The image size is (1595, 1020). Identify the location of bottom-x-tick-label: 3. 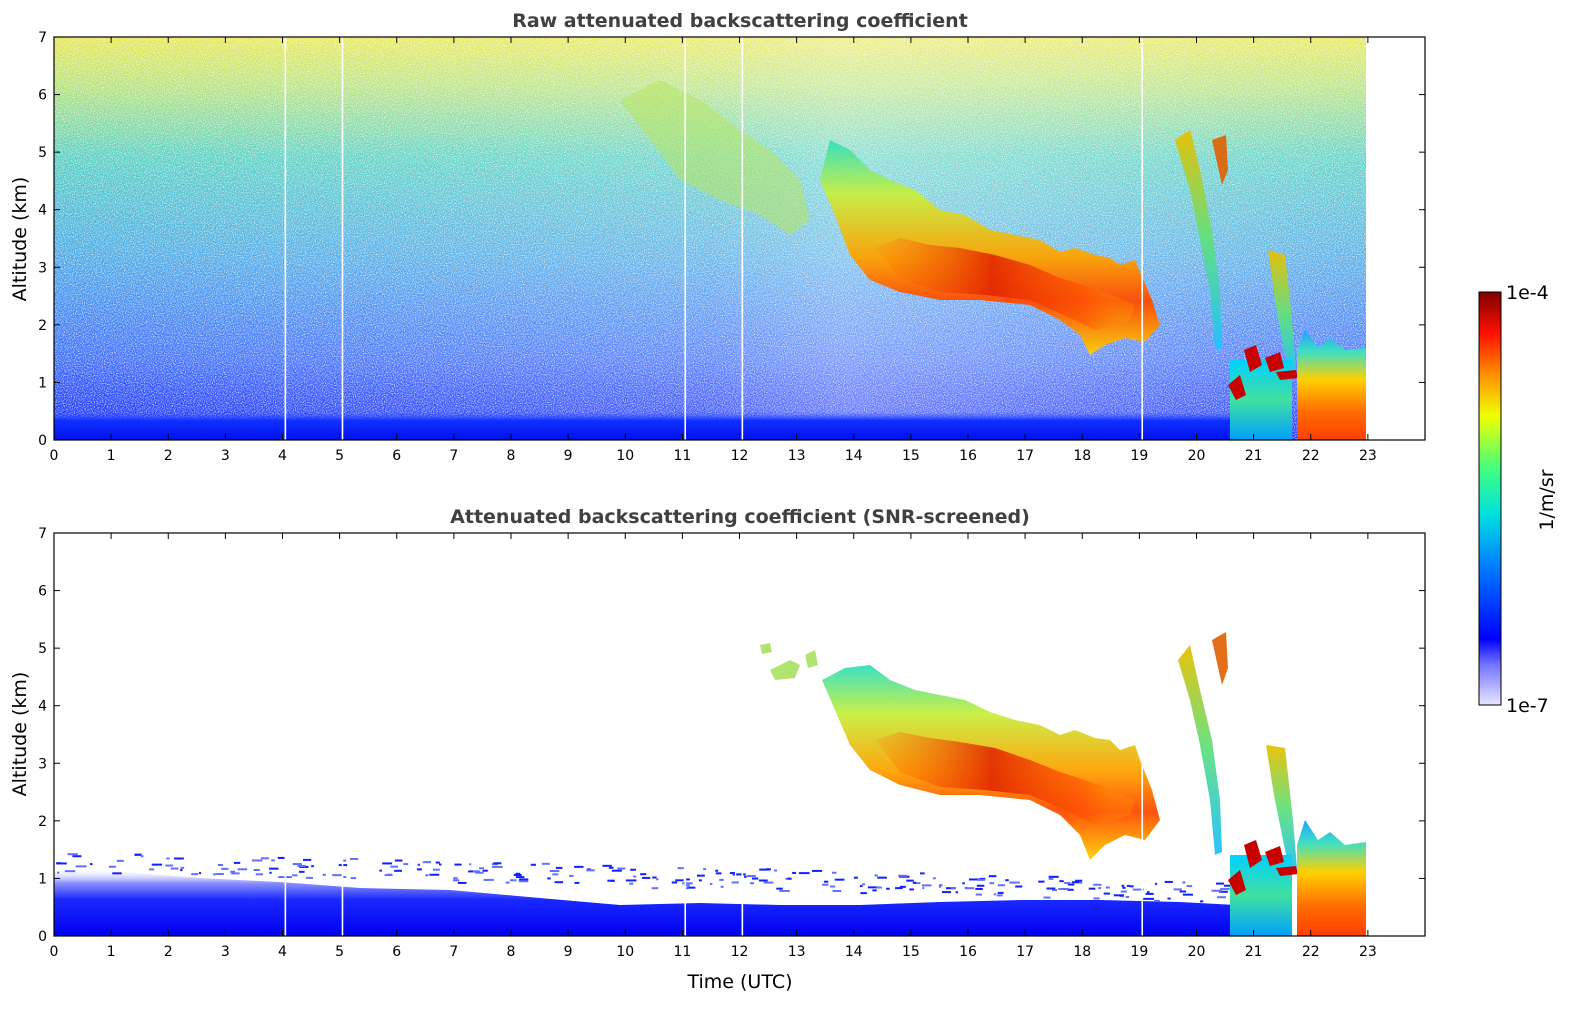
(225, 952).